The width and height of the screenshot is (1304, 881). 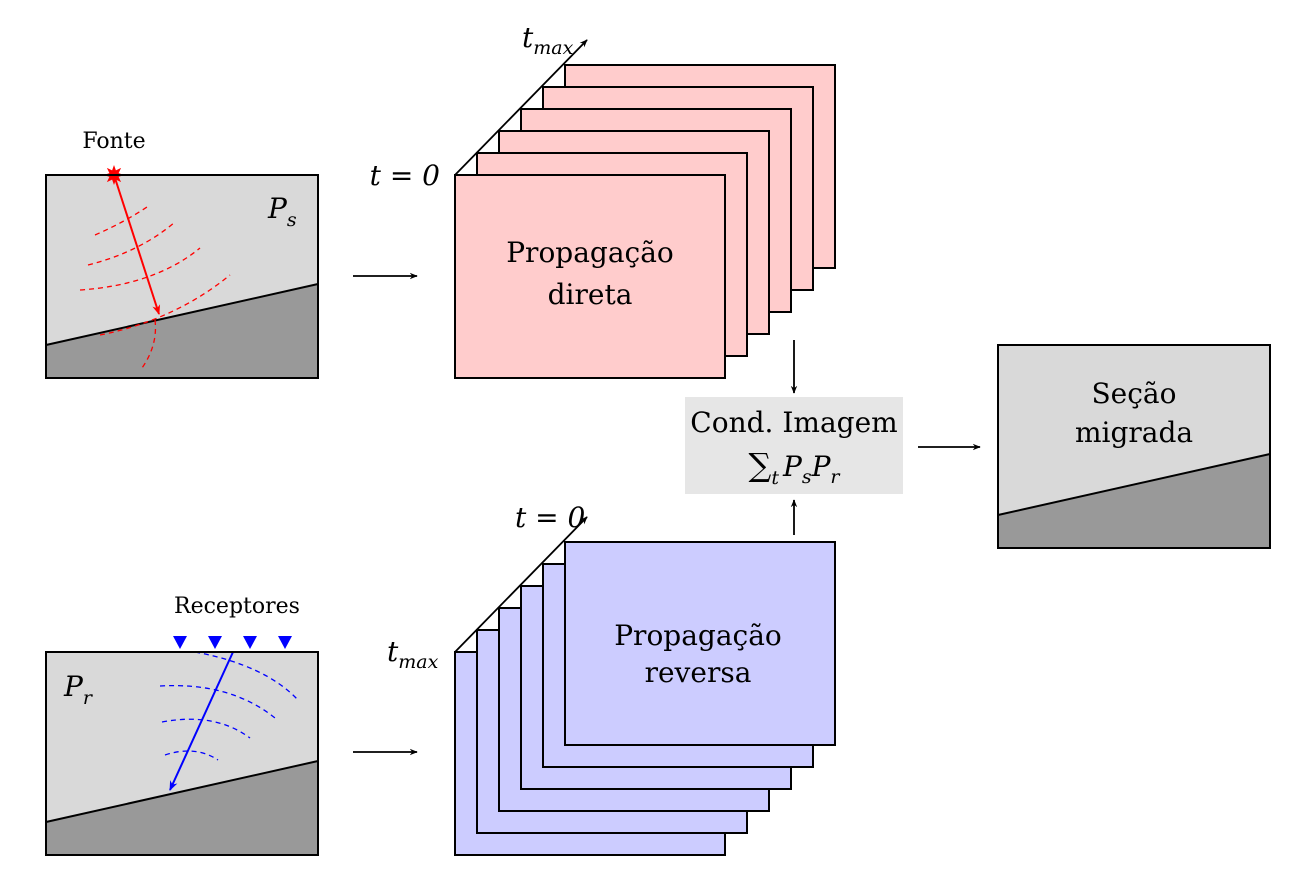 I want to click on imaging-condition-box: Cond. Imagem ∑t PsPr, so click(x=794, y=445).